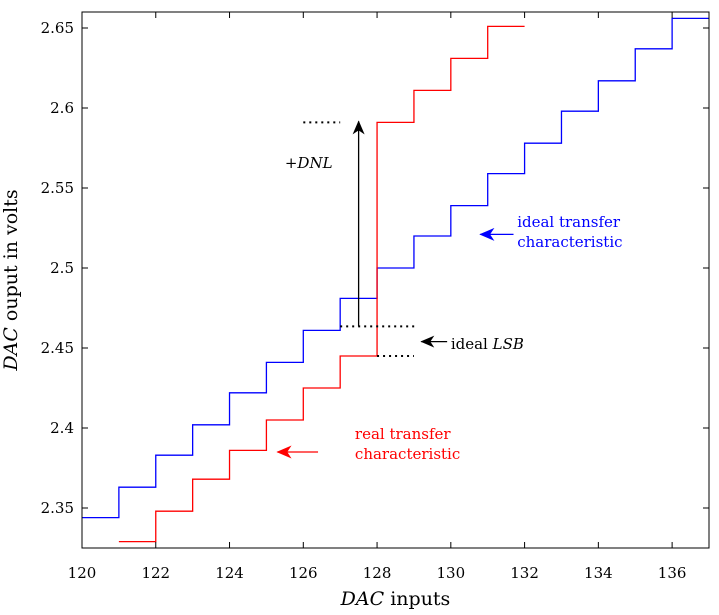 The height and width of the screenshot is (615, 719). Describe the element at coordinates (11, 349) in the screenshot. I see `y-axis-label-abbrev: DAC` at that location.